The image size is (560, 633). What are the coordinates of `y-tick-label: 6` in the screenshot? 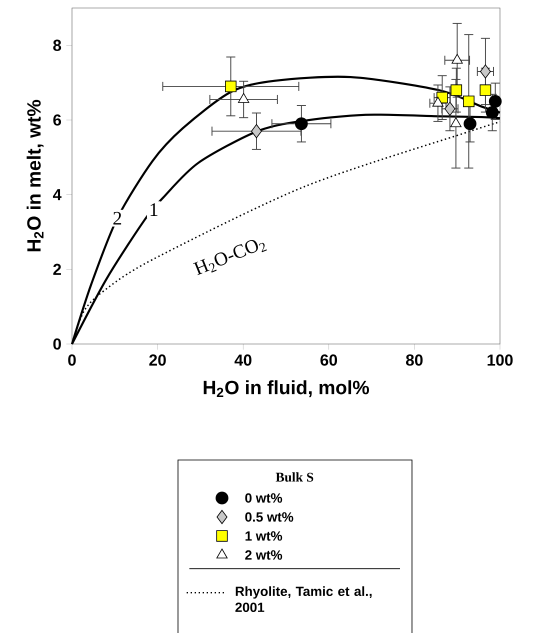 It's located at (57, 120).